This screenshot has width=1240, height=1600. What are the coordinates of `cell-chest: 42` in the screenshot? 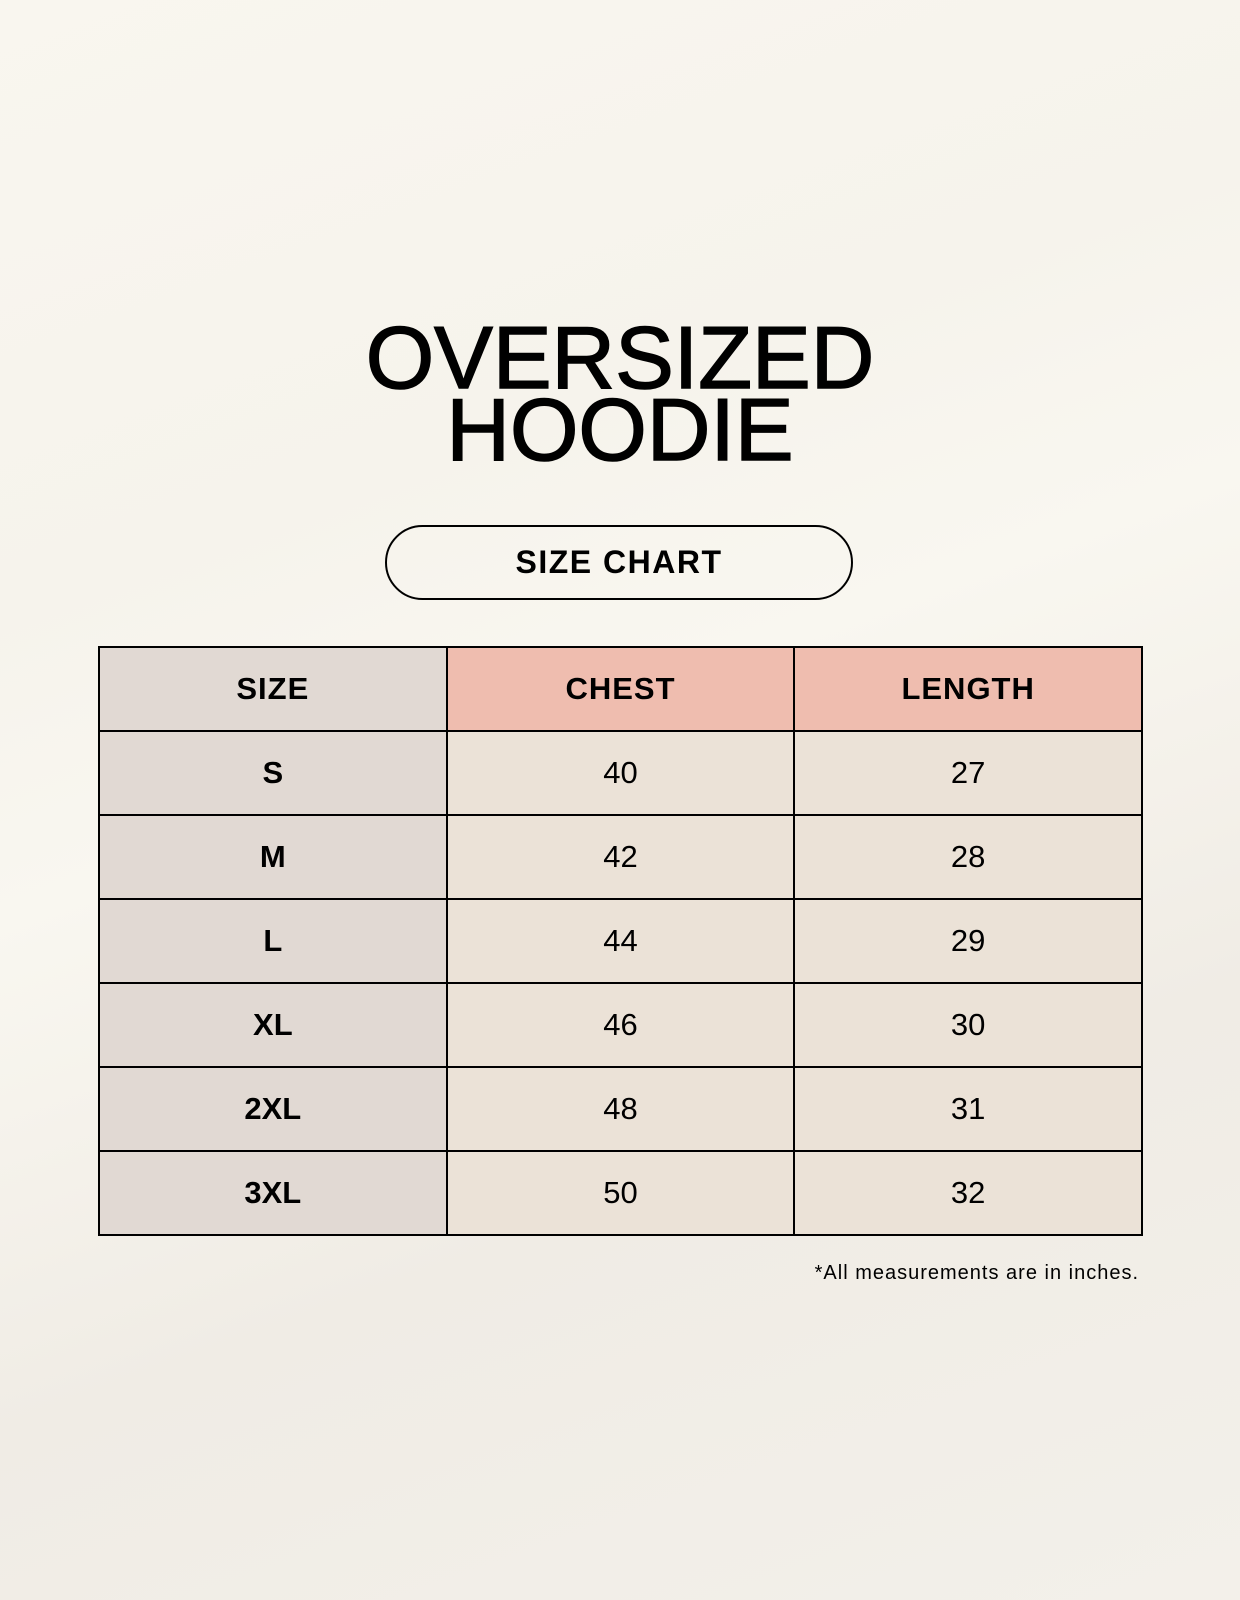 It's located at (620, 857).